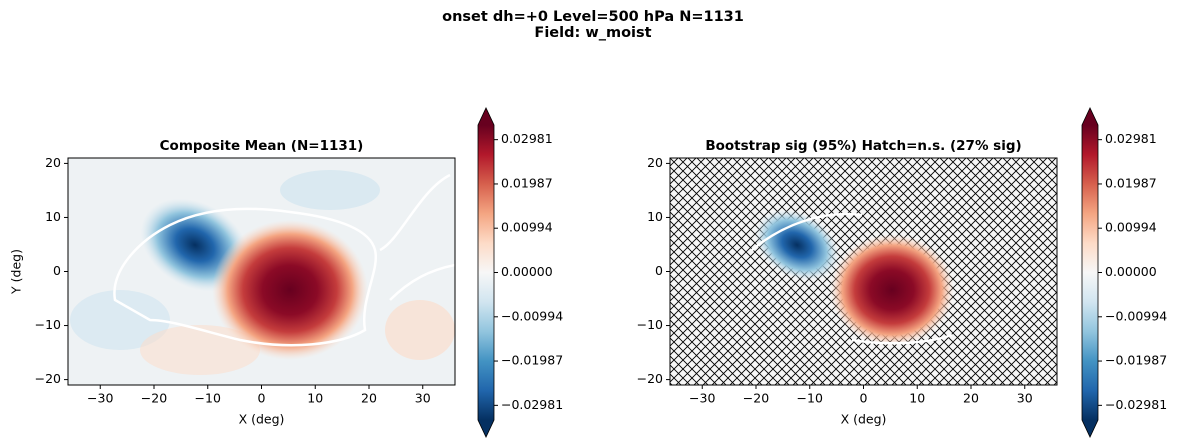 This screenshot has width=1186, height=446. Describe the element at coordinates (593, 17) in the screenshot. I see `suptitle: onset dh=+0 Level=500 hPa N=1131` at that location.